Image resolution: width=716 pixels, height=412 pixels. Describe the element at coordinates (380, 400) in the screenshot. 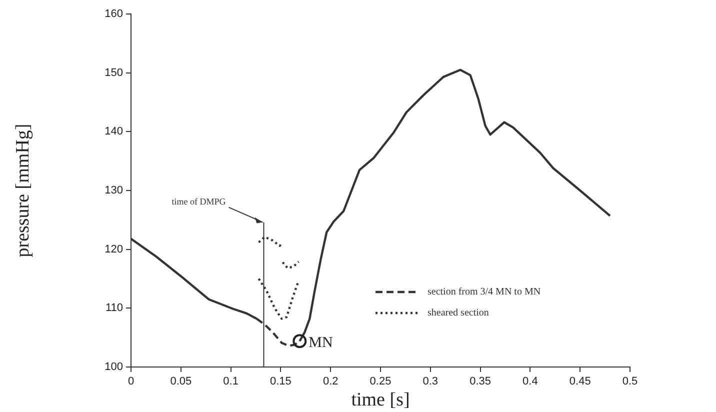

I see `x-axis-title: time [s]` at that location.